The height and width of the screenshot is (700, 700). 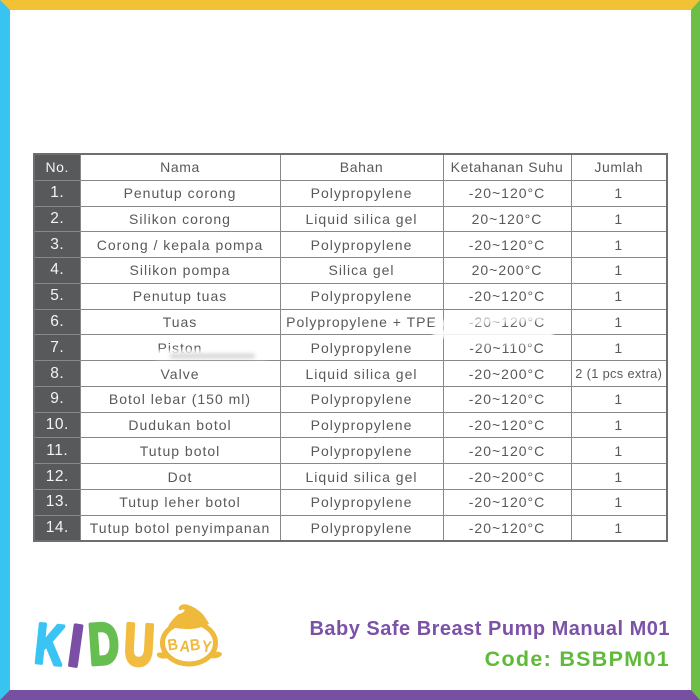 I want to click on svg-text: A, so click(x=185, y=647).